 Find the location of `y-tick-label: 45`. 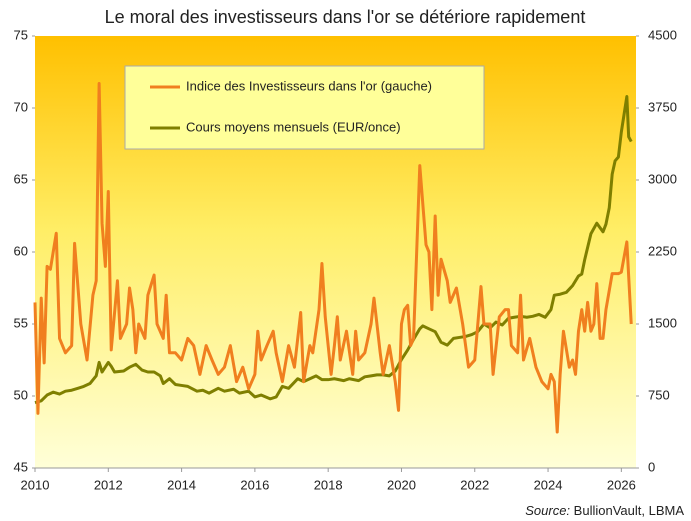

y-tick-label: 45 is located at coordinates (21, 466).